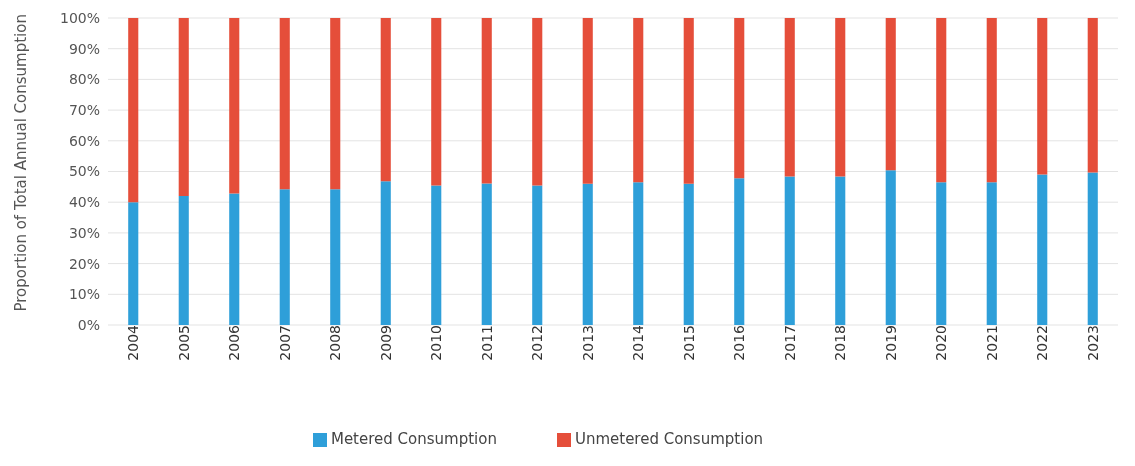 The height and width of the screenshot is (466, 1135). Describe the element at coordinates (21, 163) in the screenshot. I see `y-axis-title: Proportion of Total Annual Consumption` at that location.